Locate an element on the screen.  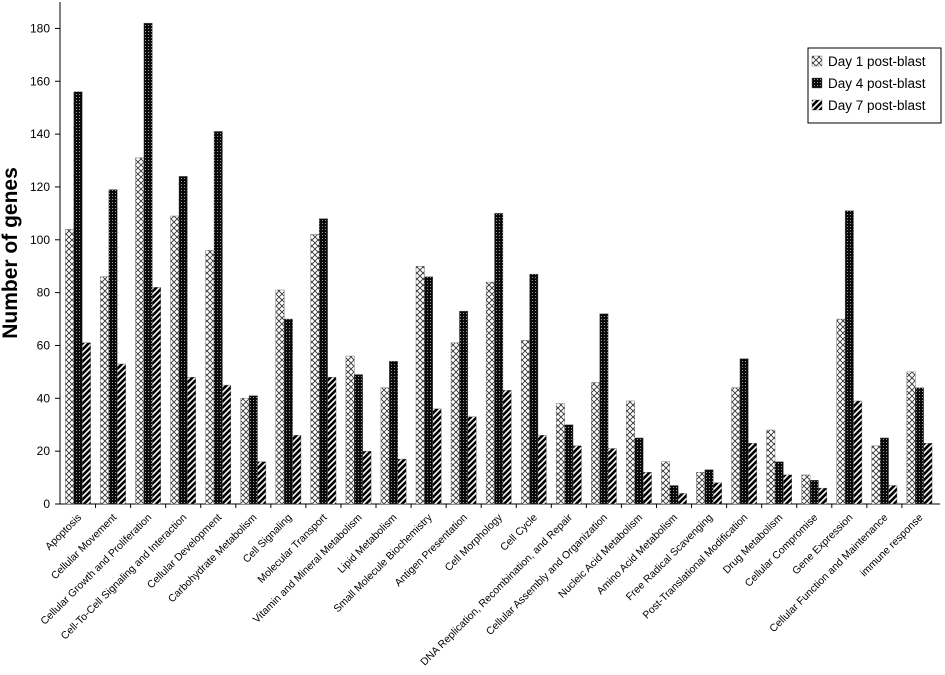
legend-label-1: Day 1 post-blast is located at coordinates (877, 61).